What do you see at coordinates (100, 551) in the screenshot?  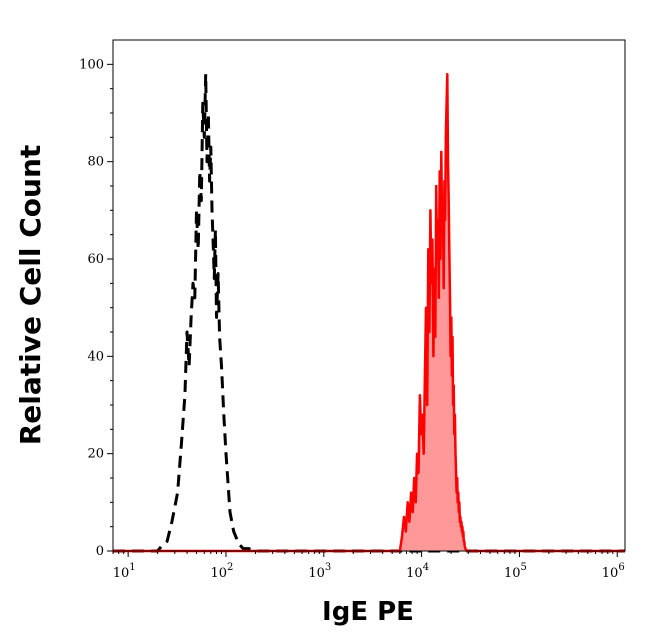 I see `y-tick-label-0: 0` at bounding box center [100, 551].